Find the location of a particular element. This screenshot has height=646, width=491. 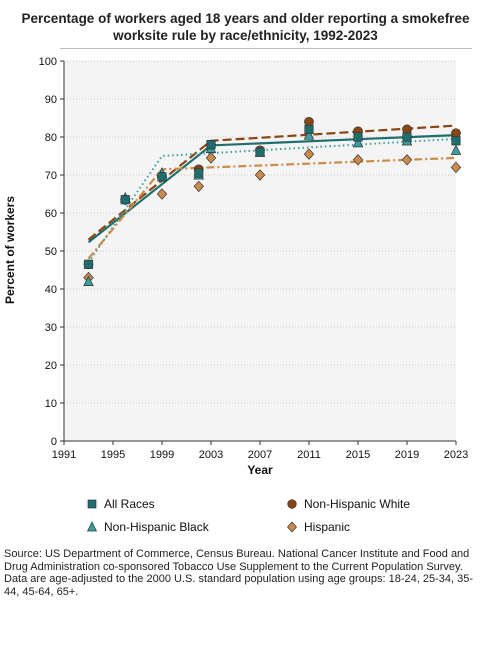

point-all-races-1999 is located at coordinates (162, 177).